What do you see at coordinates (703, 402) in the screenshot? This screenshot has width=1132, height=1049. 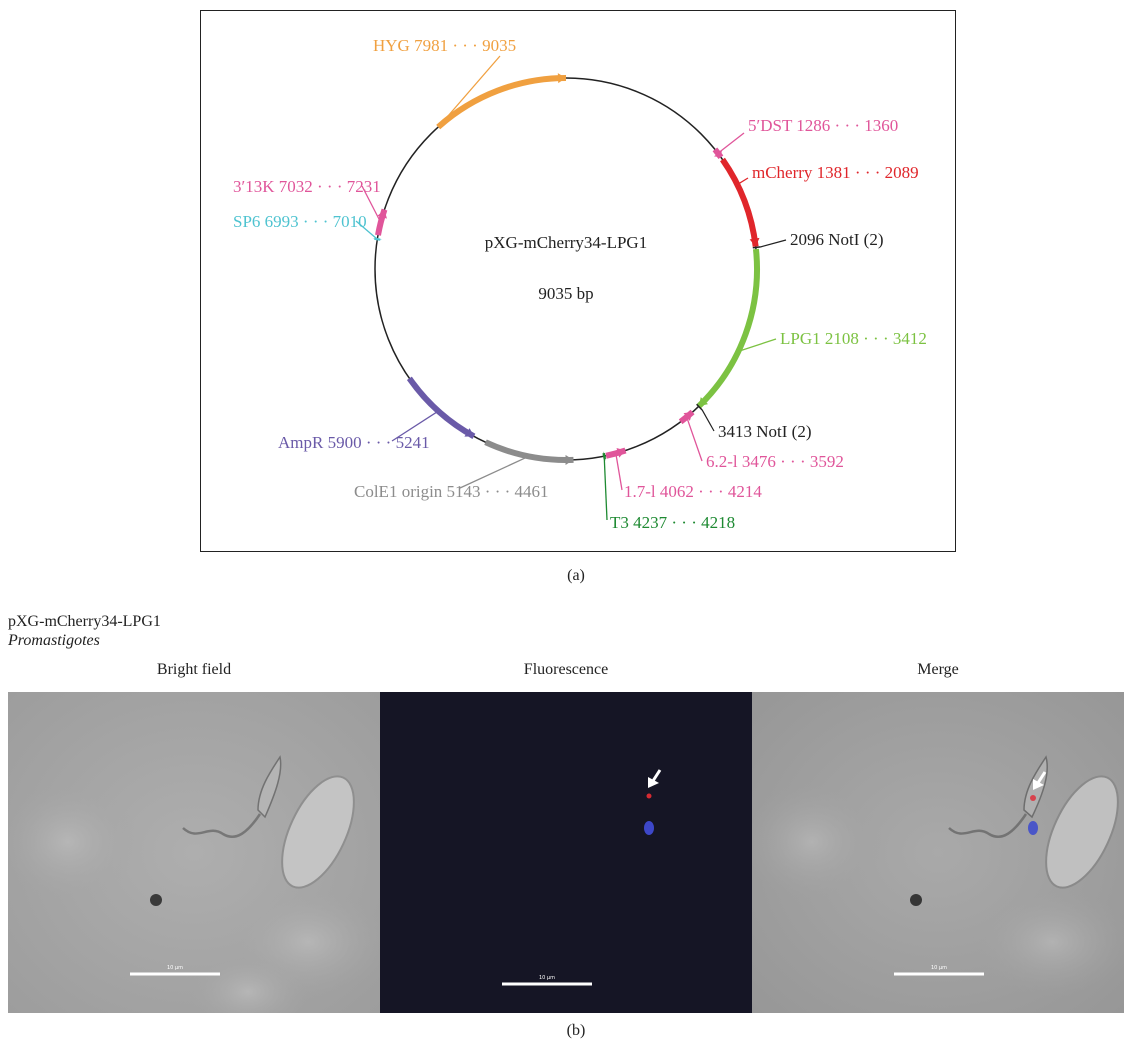 I see `lpg1-arrowhead` at bounding box center [703, 402].